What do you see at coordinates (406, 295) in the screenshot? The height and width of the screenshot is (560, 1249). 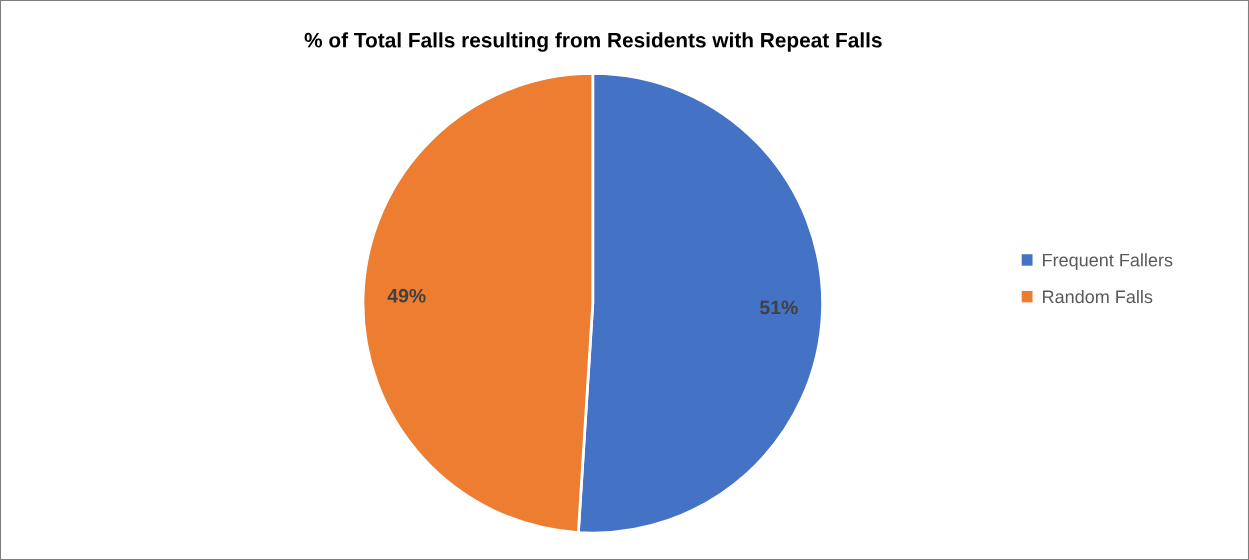 I see `data-label: 49%` at bounding box center [406, 295].